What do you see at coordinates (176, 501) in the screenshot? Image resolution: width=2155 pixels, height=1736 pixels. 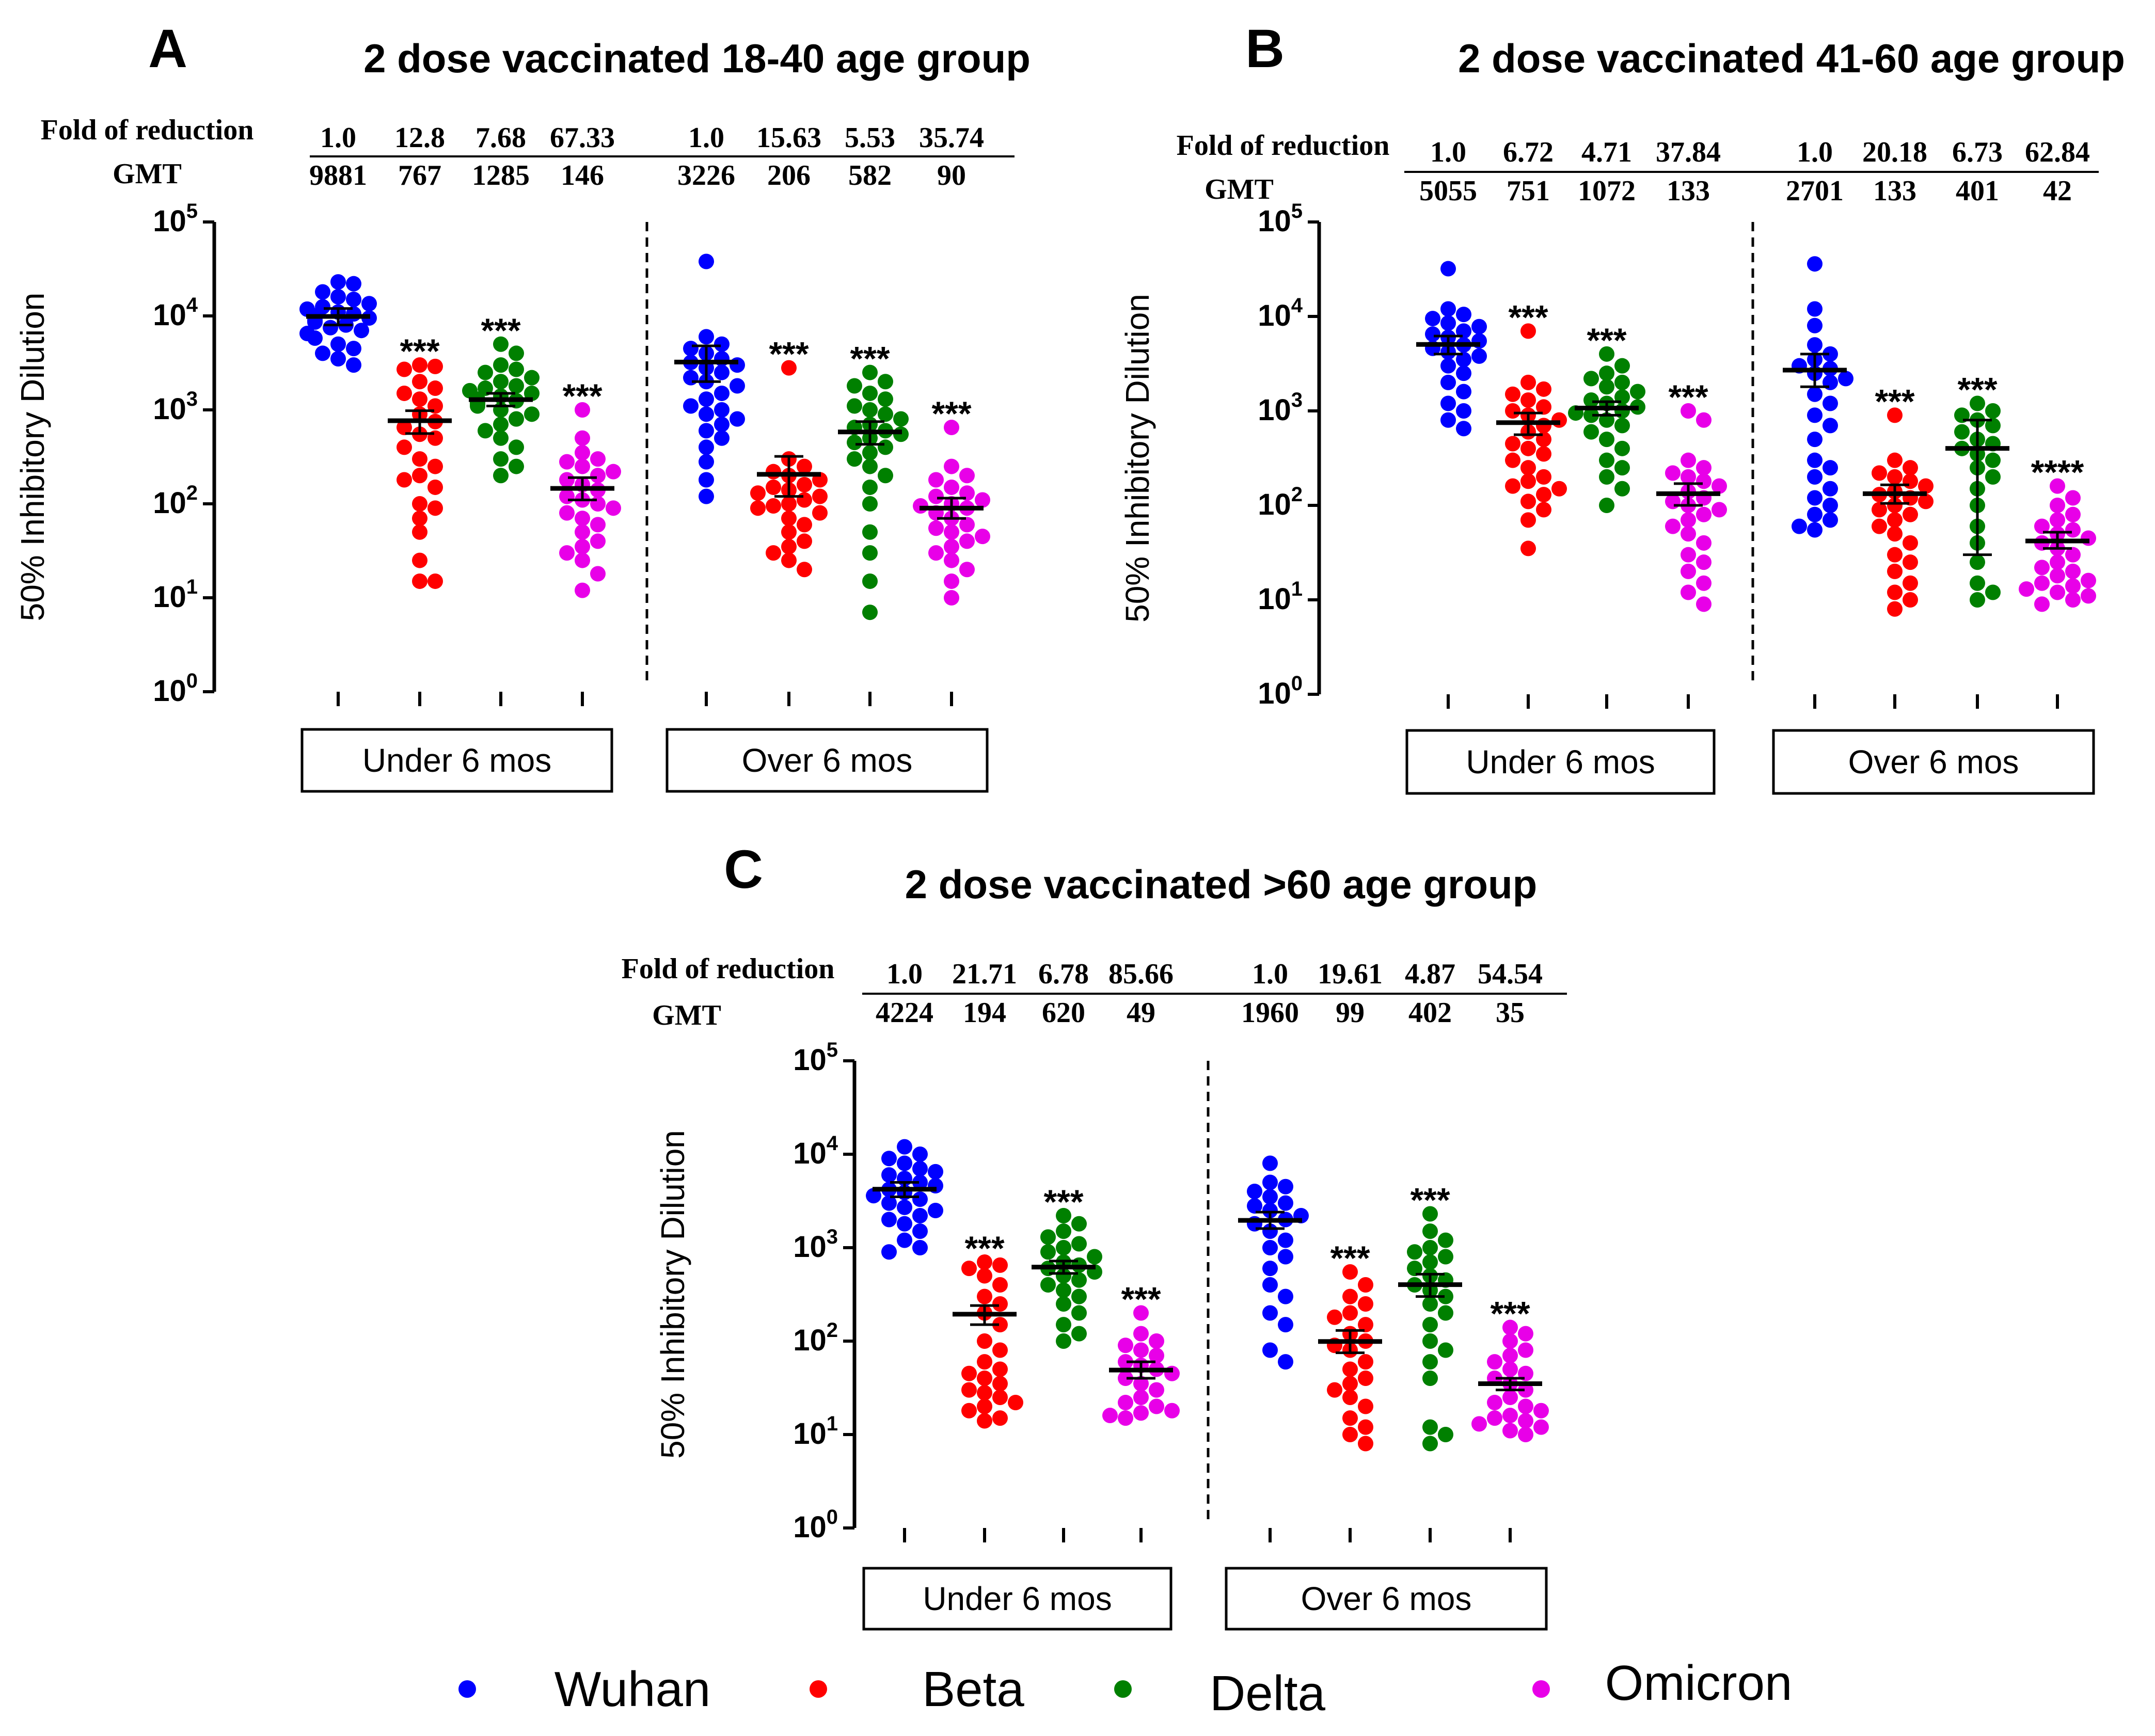 I see `y-tick-label: 10²` at bounding box center [176, 501].